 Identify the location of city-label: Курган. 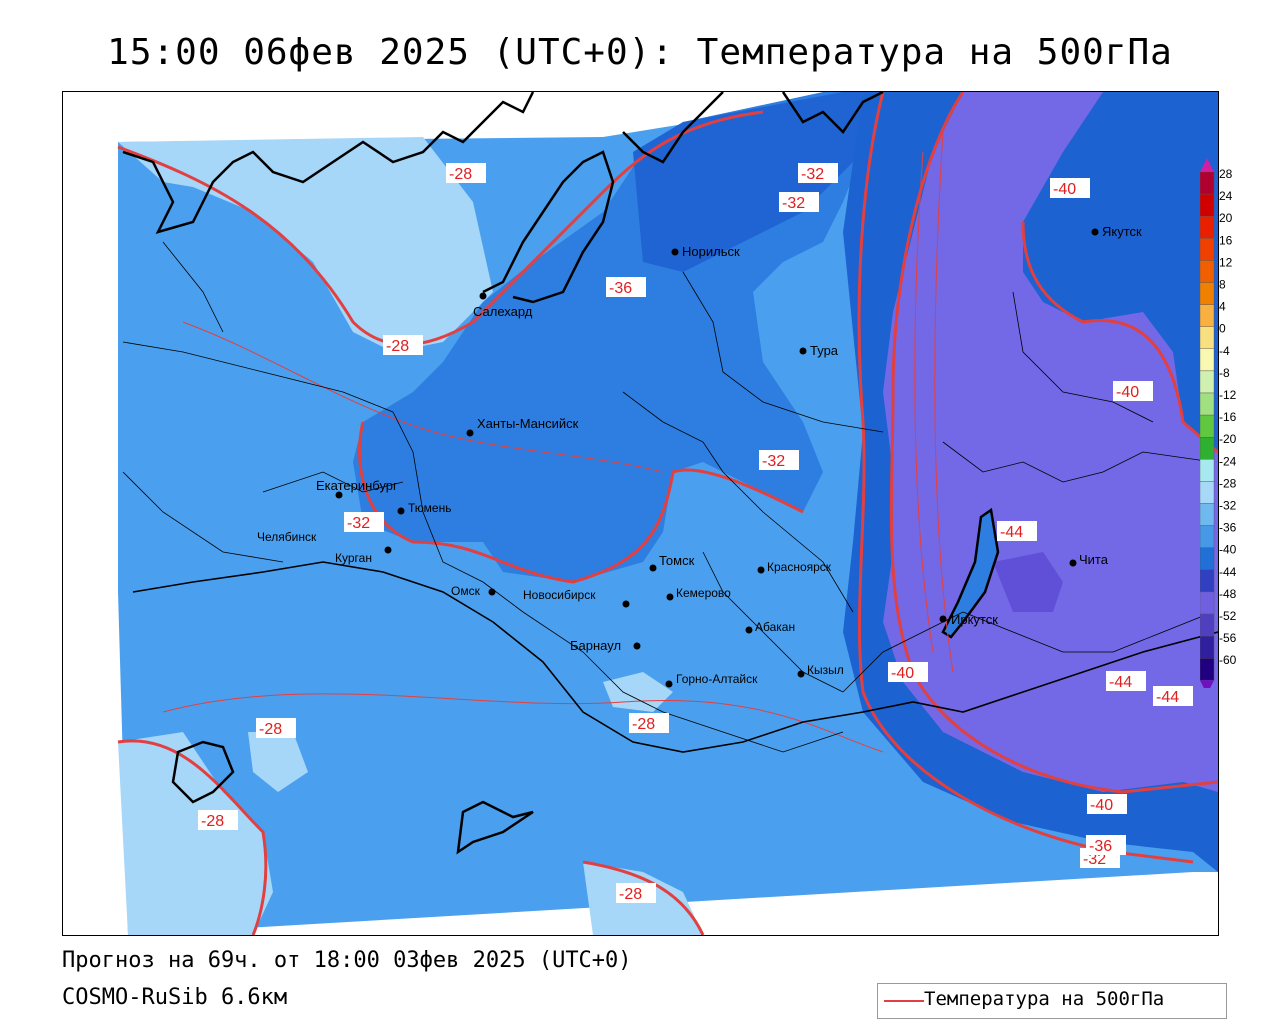
(353, 558).